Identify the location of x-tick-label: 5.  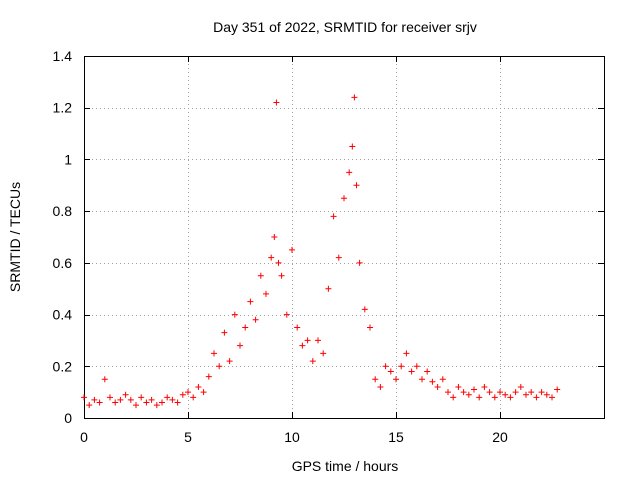
(188, 437).